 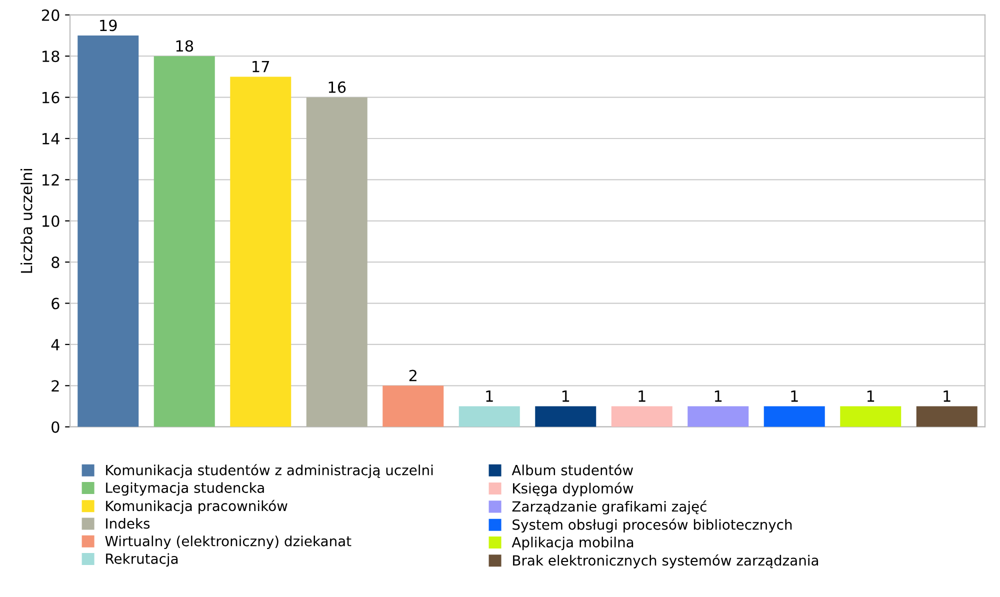 I want to click on legend-label: Brak elektronicznych systemów zarządzania, so click(x=665, y=561).